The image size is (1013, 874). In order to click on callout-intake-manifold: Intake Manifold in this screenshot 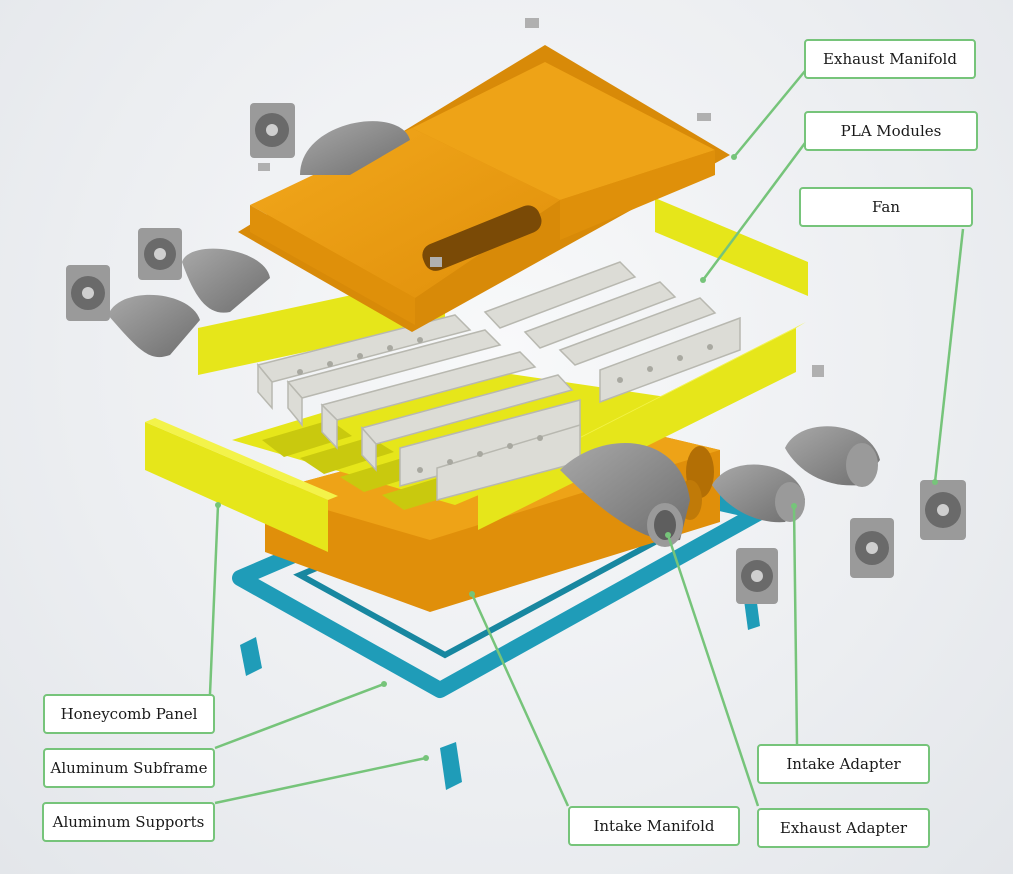, I will do `click(654, 826)`.